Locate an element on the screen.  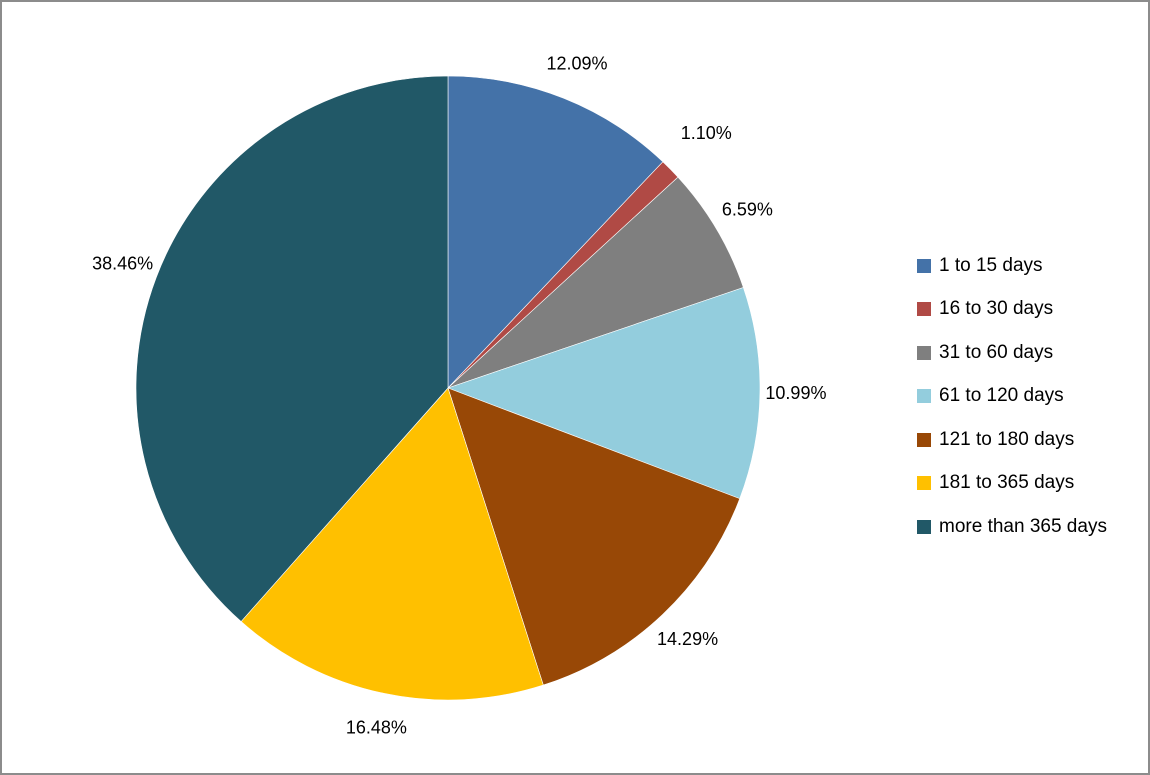
pie-slice-61-to-120-days is located at coordinates (604, 393).